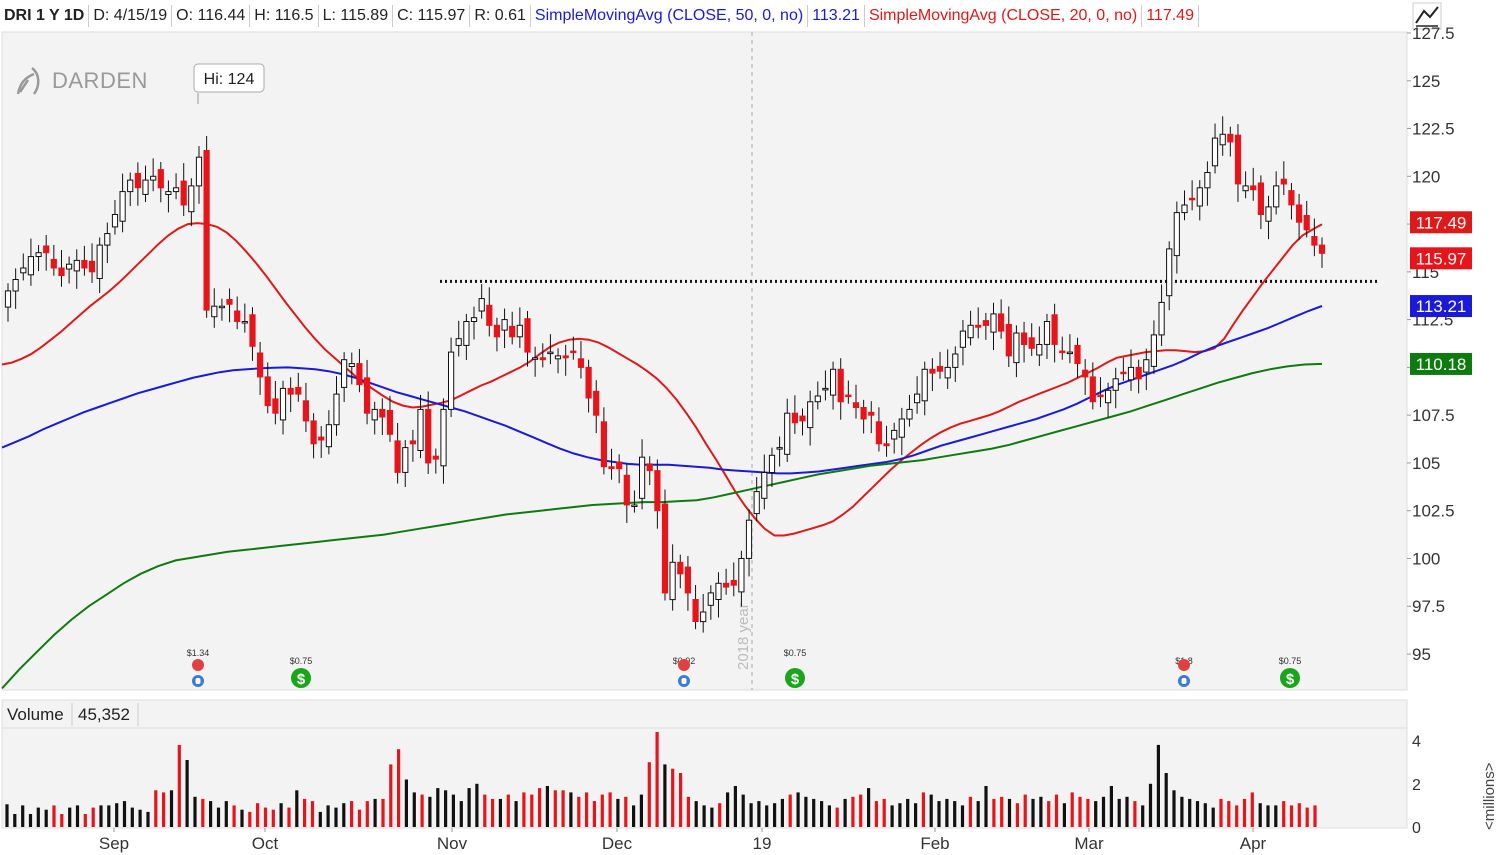 Image resolution: width=1501 pixels, height=855 pixels. What do you see at coordinates (44, 15) in the screenshot?
I see `symbol-label: DRI 1 Y 1D` at bounding box center [44, 15].